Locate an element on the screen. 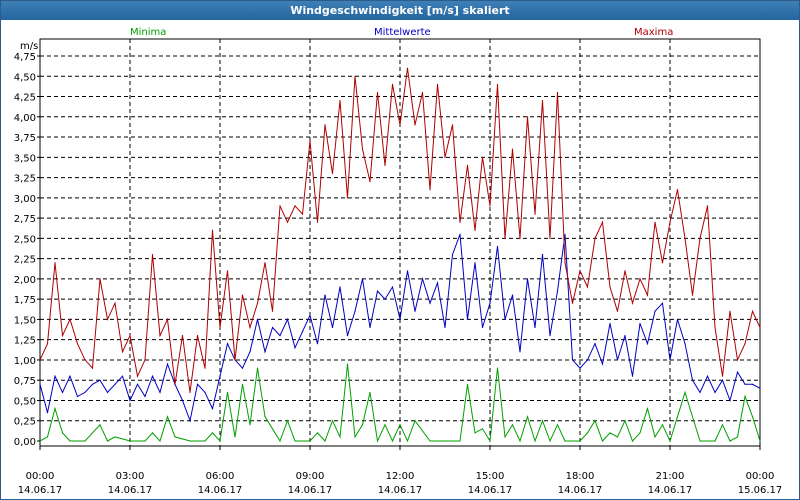 The width and height of the screenshot is (800, 500). y-tick-label: 3,00 is located at coordinates (25, 199).